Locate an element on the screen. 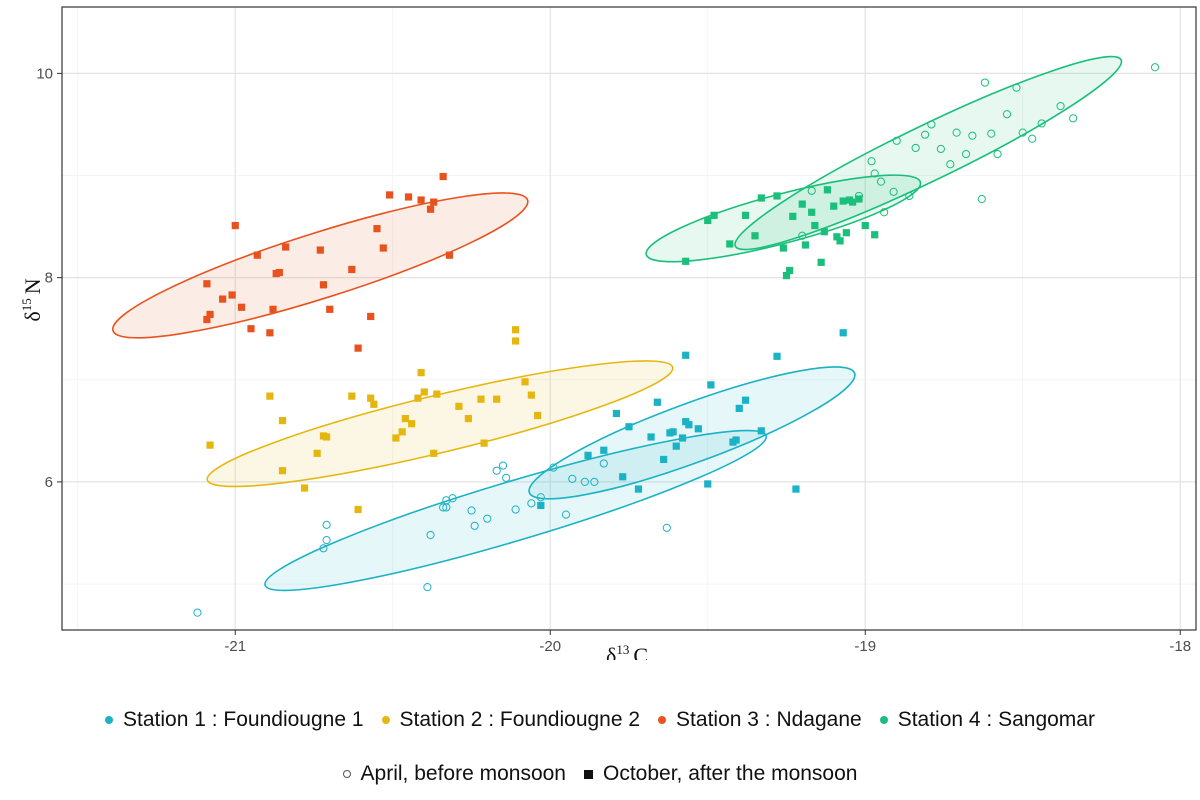 This screenshot has width=1200, height=800. x-tick-label: -21 is located at coordinates (235, 646).